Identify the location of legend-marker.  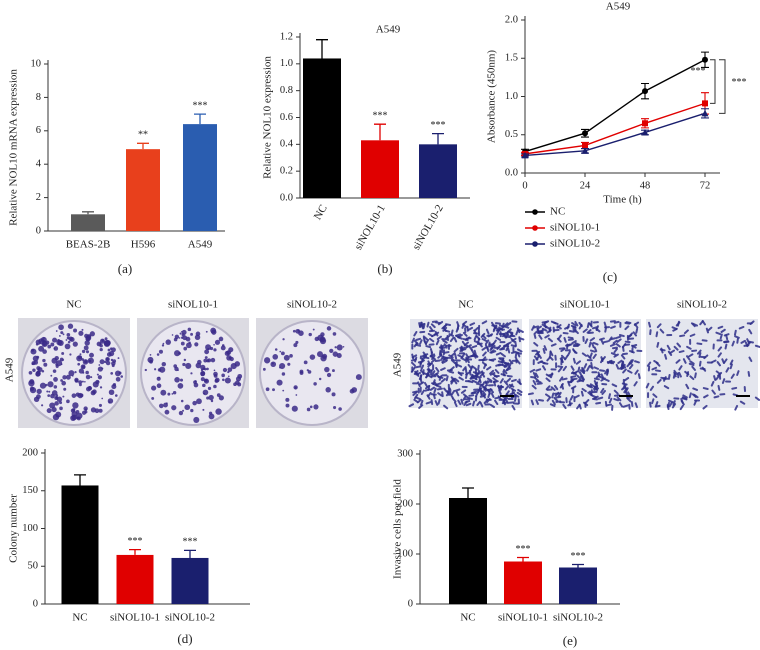
(535, 212).